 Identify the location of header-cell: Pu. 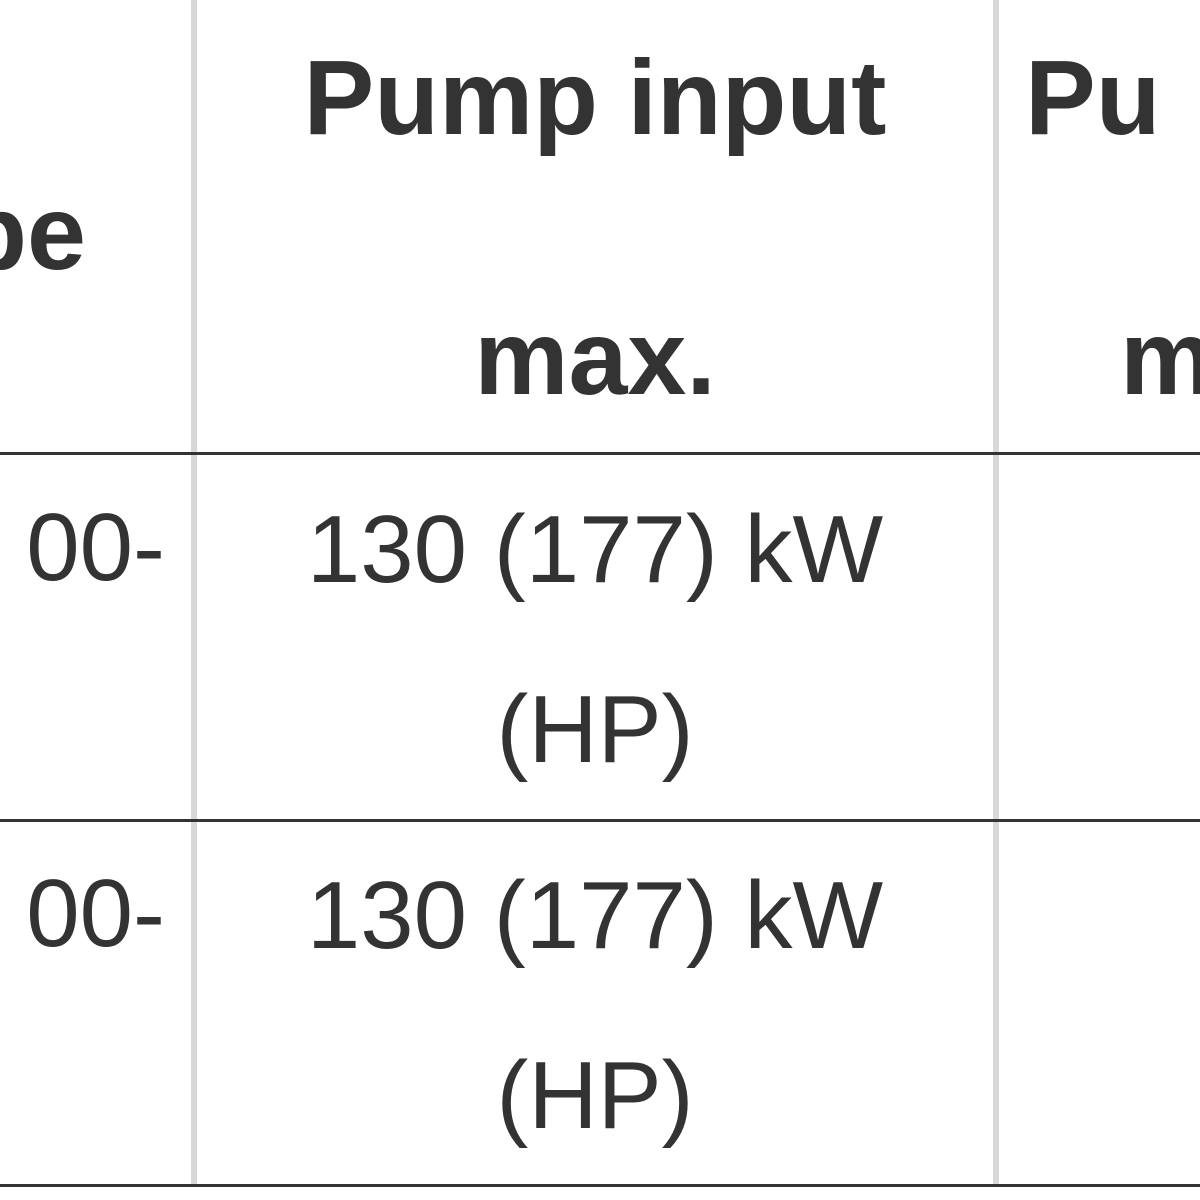
(1093, 98).